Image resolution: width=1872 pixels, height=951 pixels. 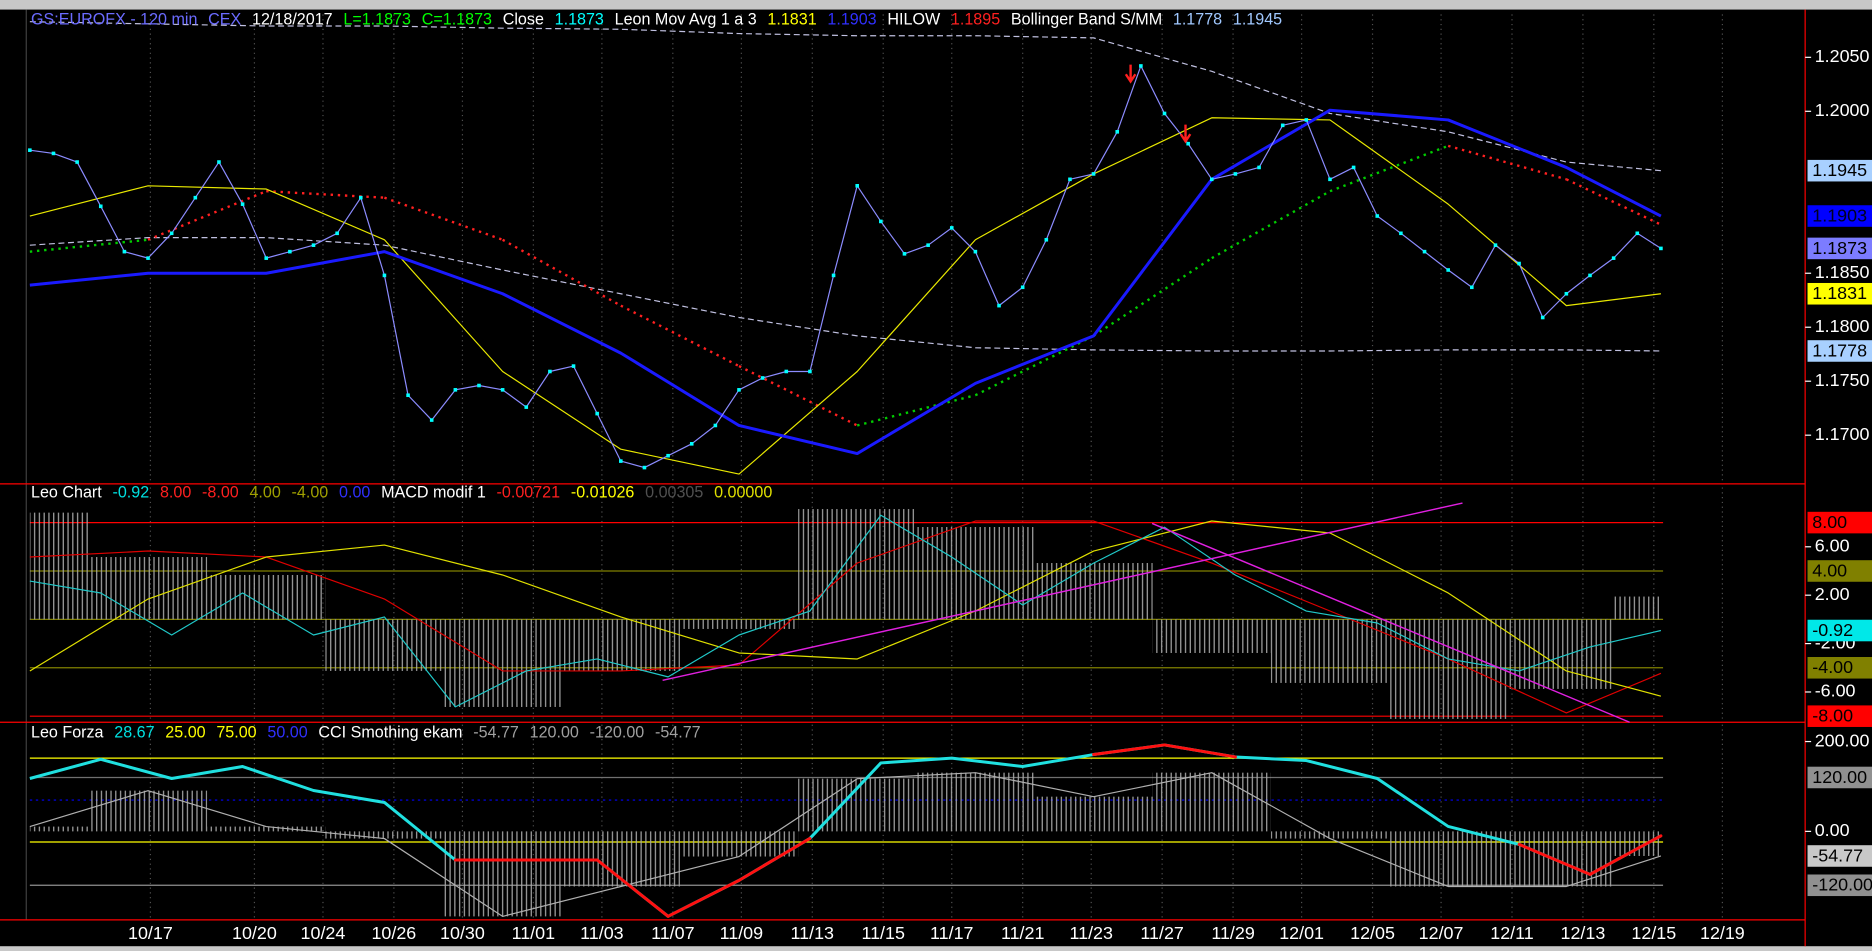 What do you see at coordinates (529, 493) in the screenshot?
I see `legend-item: -0.00721` at bounding box center [529, 493].